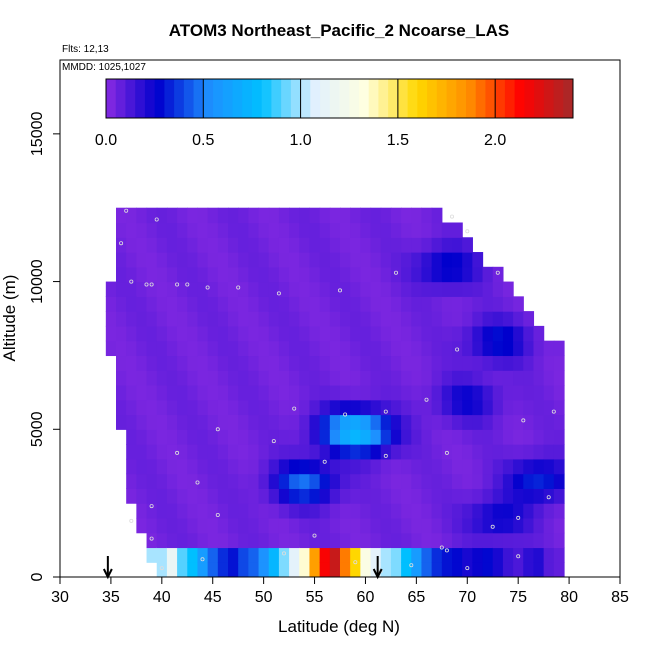 Image resolution: width=650 pixels, height=650 pixels. What do you see at coordinates (339, 626) in the screenshot?
I see `x-axis-label: Latitude (deg N)` at bounding box center [339, 626].